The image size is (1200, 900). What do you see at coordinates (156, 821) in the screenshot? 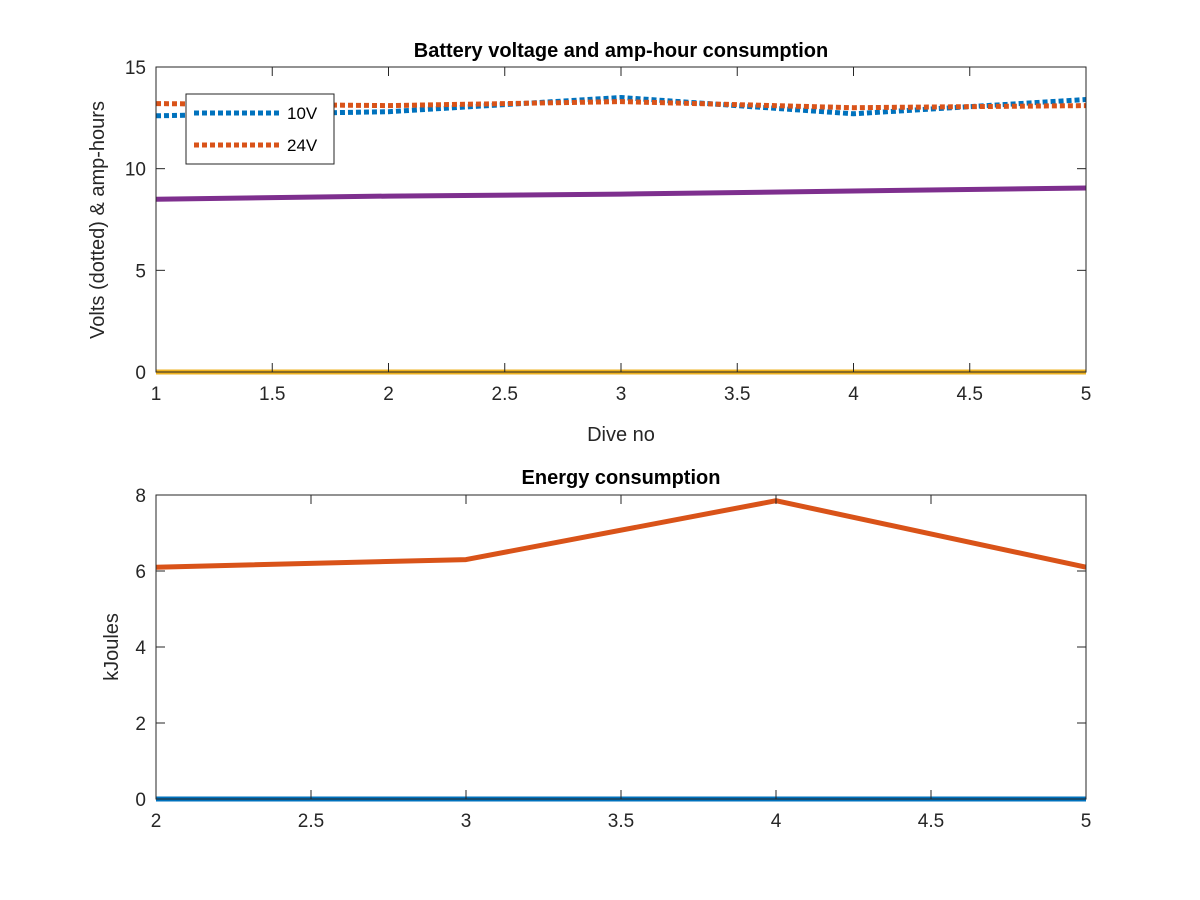
I see `chart1-x-tick-label: 2` at bounding box center [156, 821].